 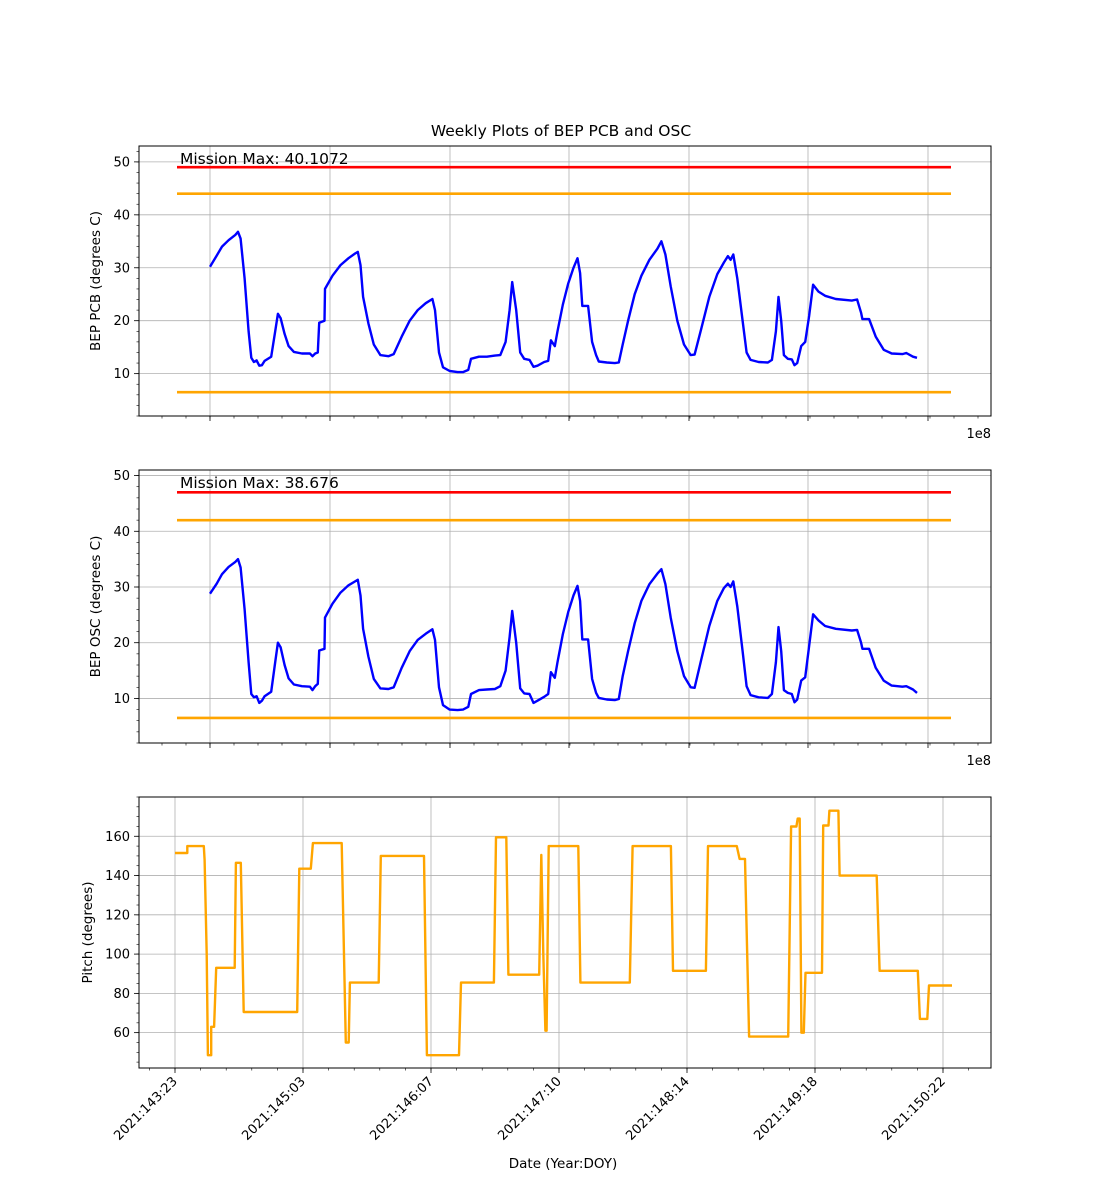 What do you see at coordinates (117, 876) in the screenshot?
I see `y-tick-label: 140` at bounding box center [117, 876].